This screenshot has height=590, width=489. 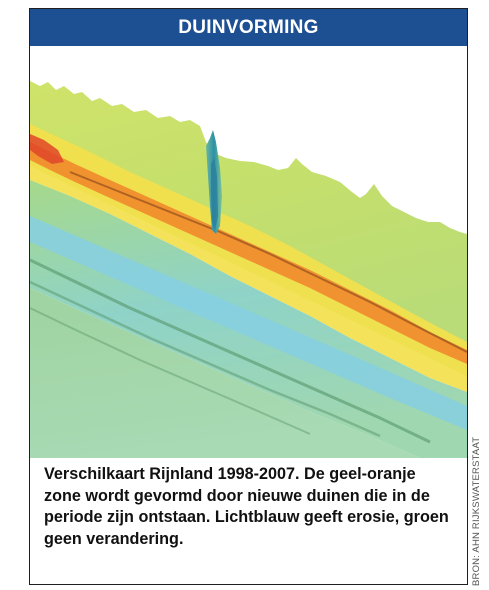 I want to click on source-credit: BRON: AHN RIJKSWATERSTAAT, so click(x=476, y=511).